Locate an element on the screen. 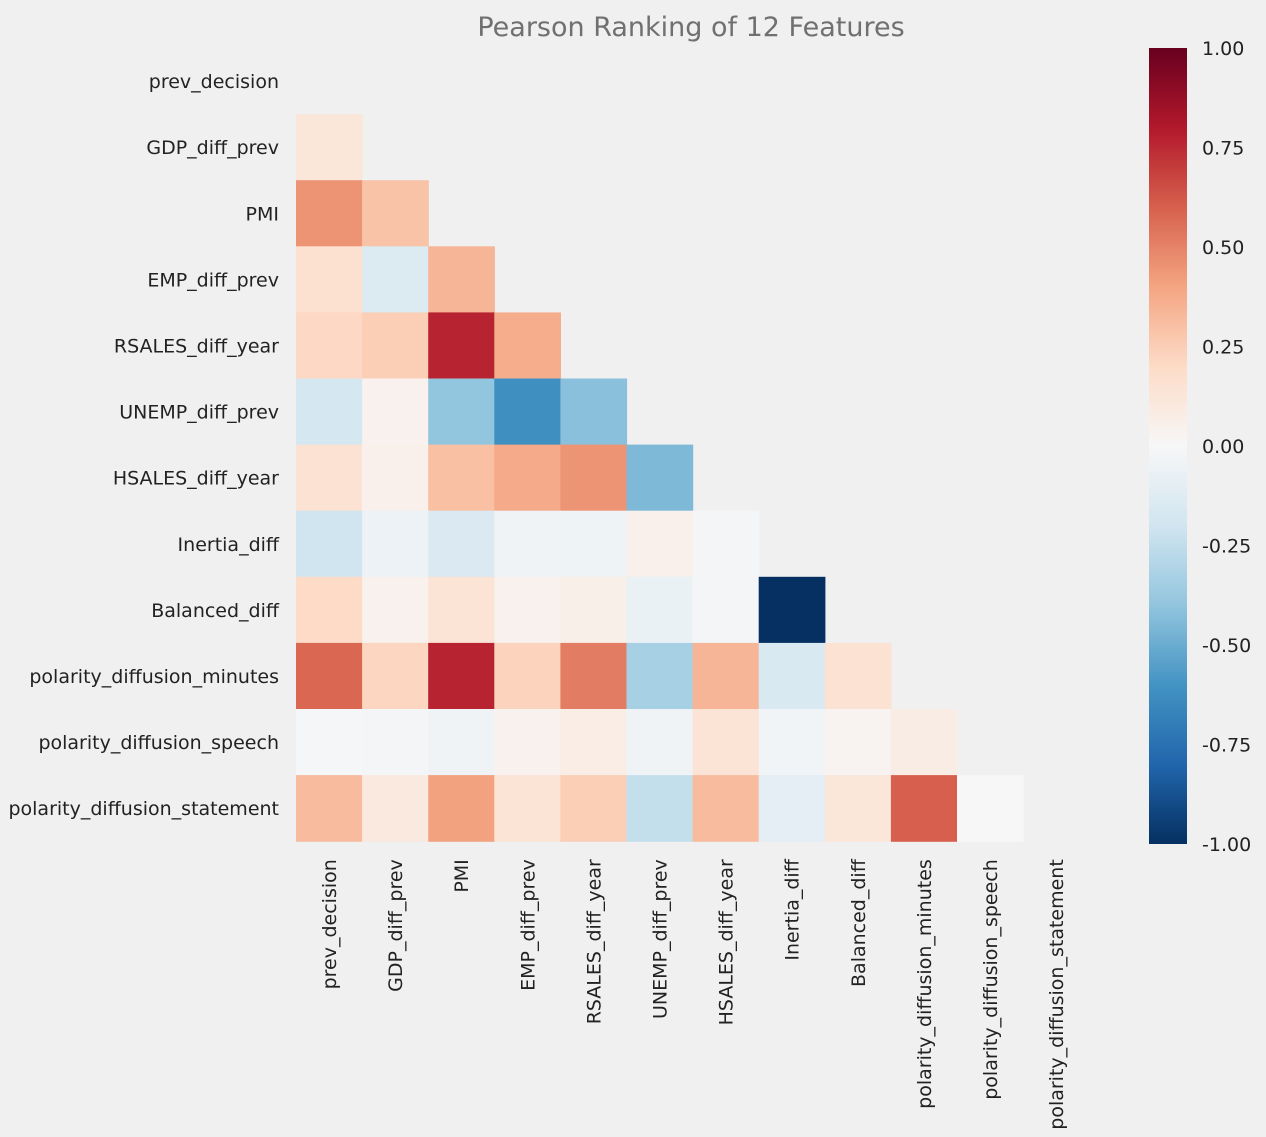  heatmap-cell-polarity_diffusion_minutes-UNEMP_diff_prev is located at coordinates (660, 676).